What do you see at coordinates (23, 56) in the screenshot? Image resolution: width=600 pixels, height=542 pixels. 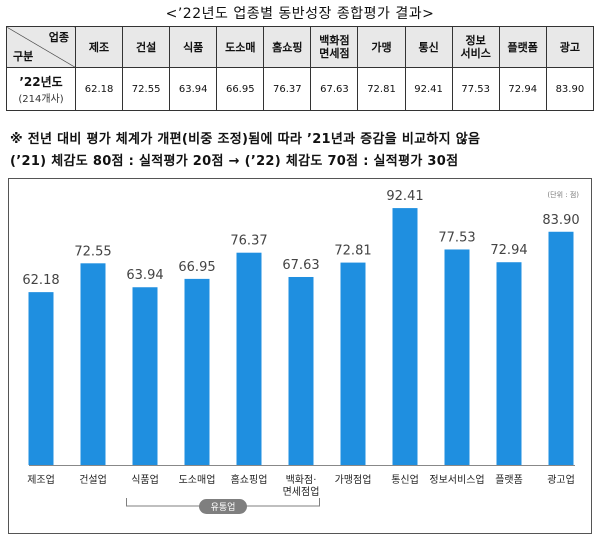 I see `corner-label-category: 구분` at bounding box center [23, 56].